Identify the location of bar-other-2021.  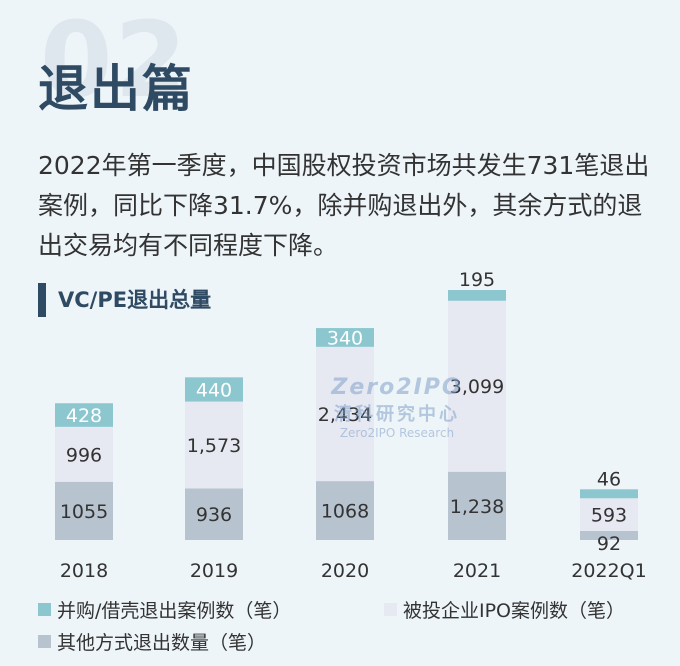
(477, 505).